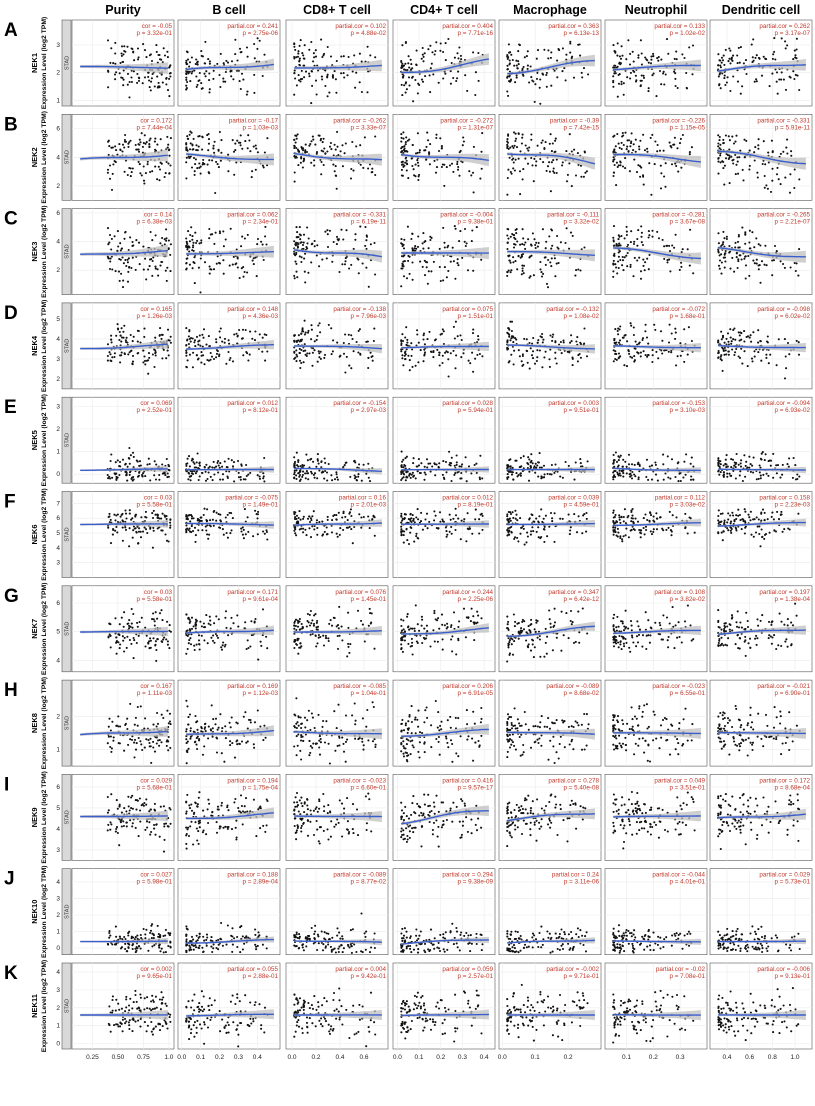 This screenshot has height=1106, width=815. I want to click on p-value-label: p = 1.26e-03, so click(154, 316).